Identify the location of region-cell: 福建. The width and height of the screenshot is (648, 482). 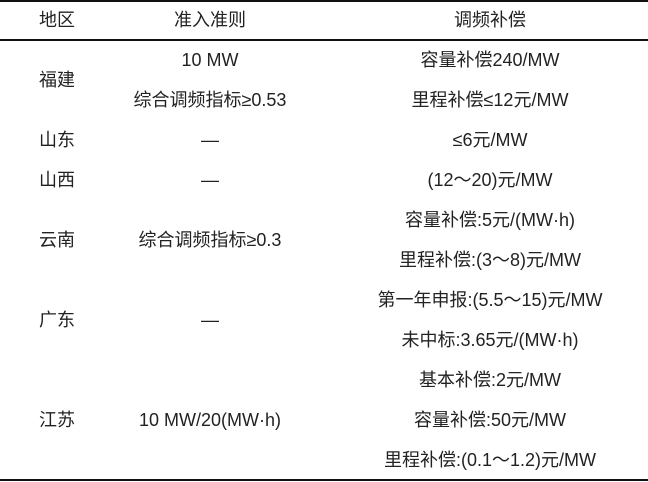
(57, 80).